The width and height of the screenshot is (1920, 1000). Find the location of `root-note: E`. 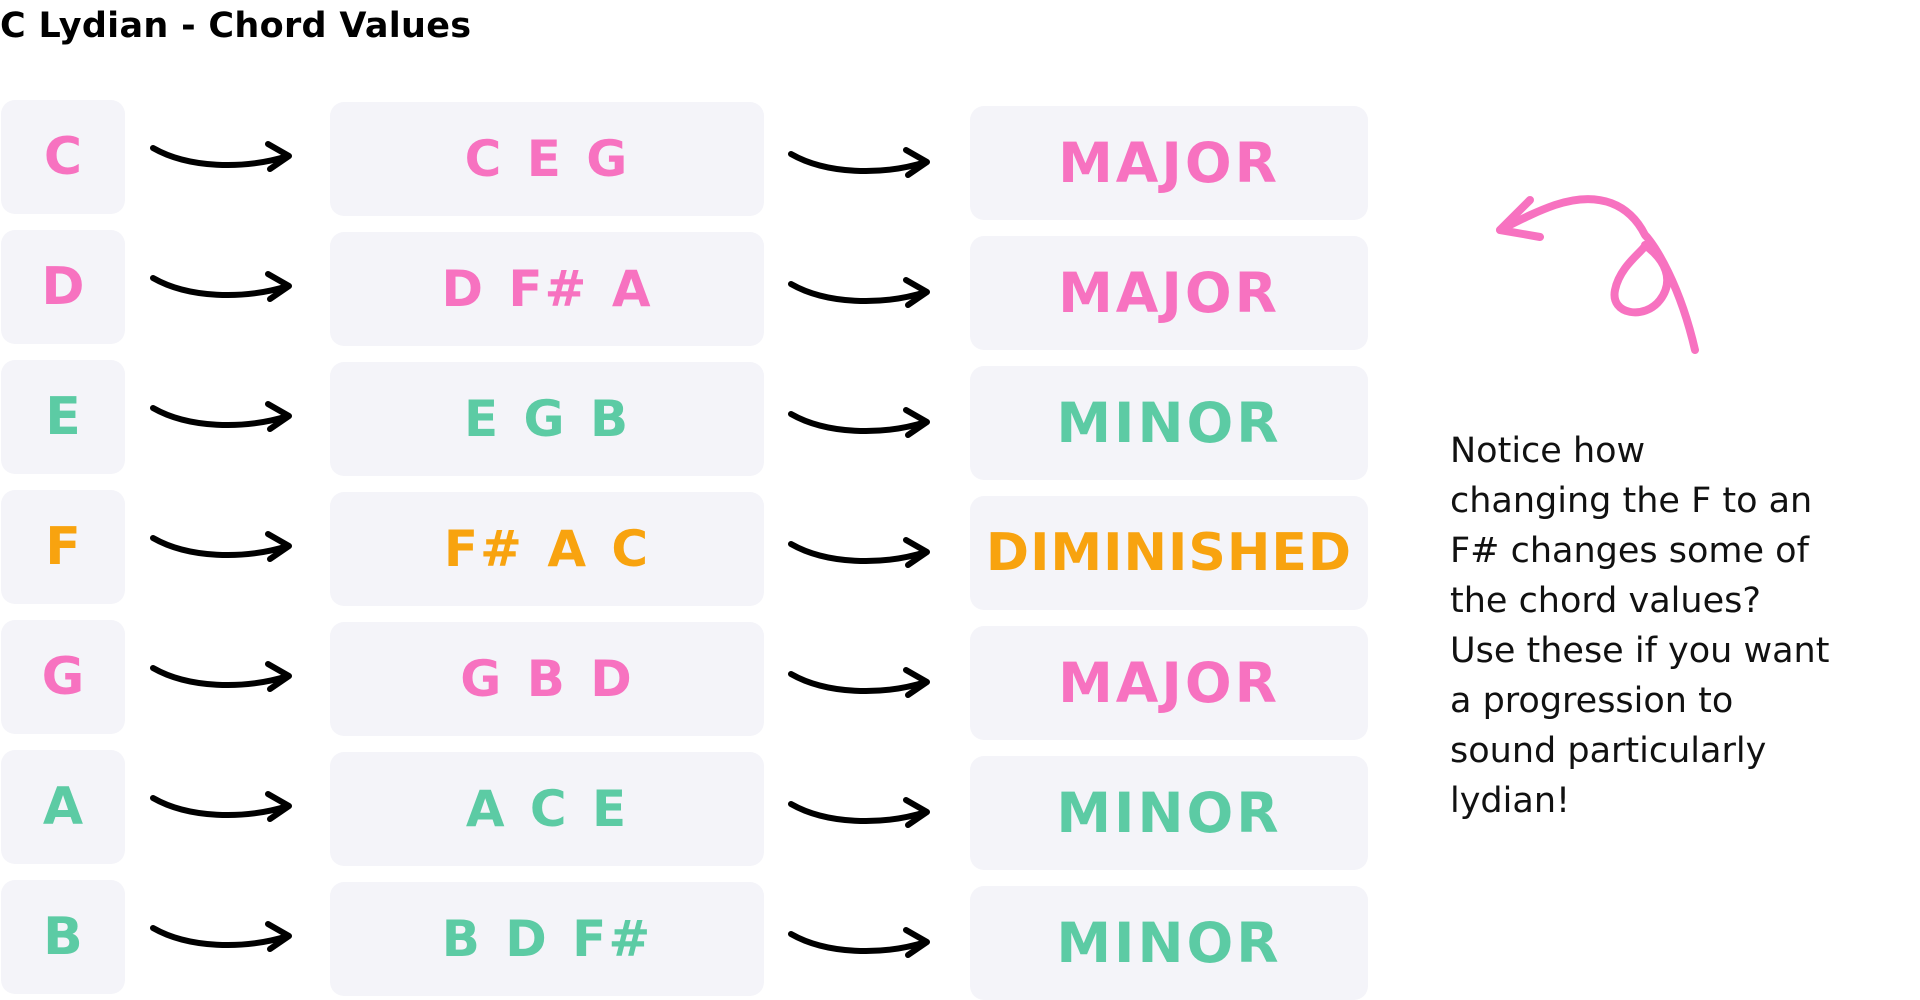

root-note: E is located at coordinates (63, 417).